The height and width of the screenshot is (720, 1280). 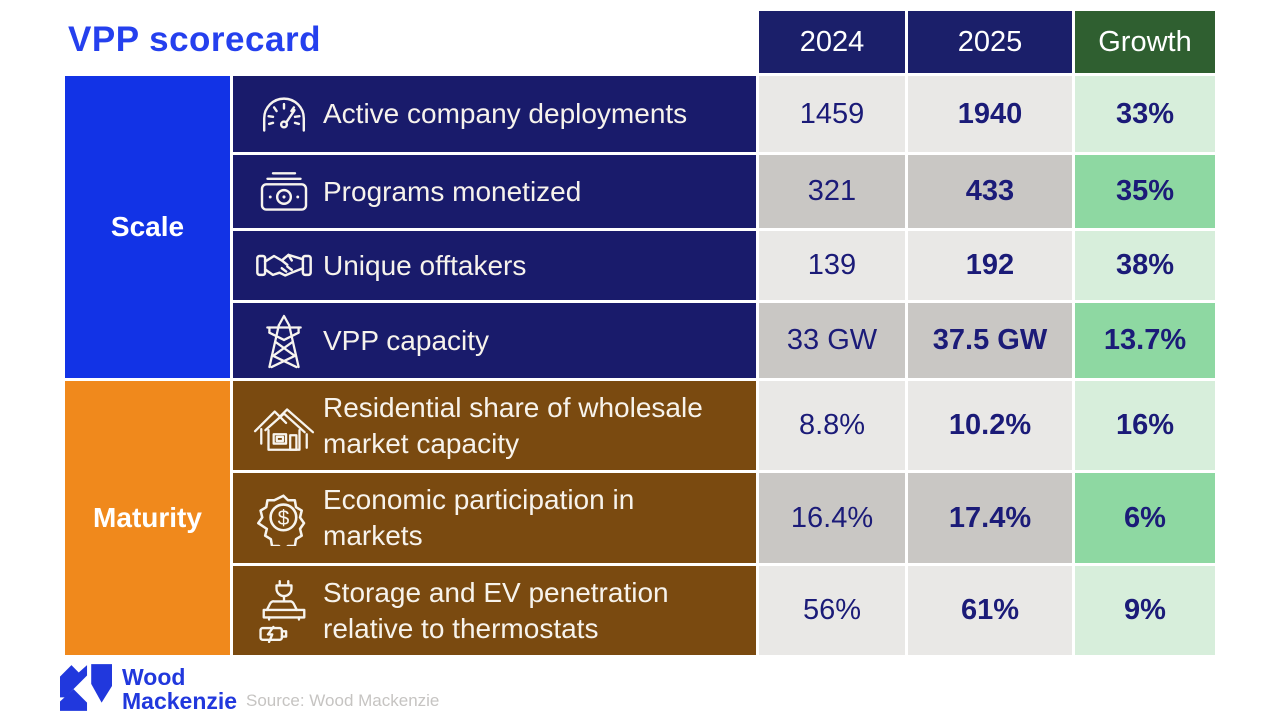 I want to click on gauge-icon, so click(x=284, y=114).